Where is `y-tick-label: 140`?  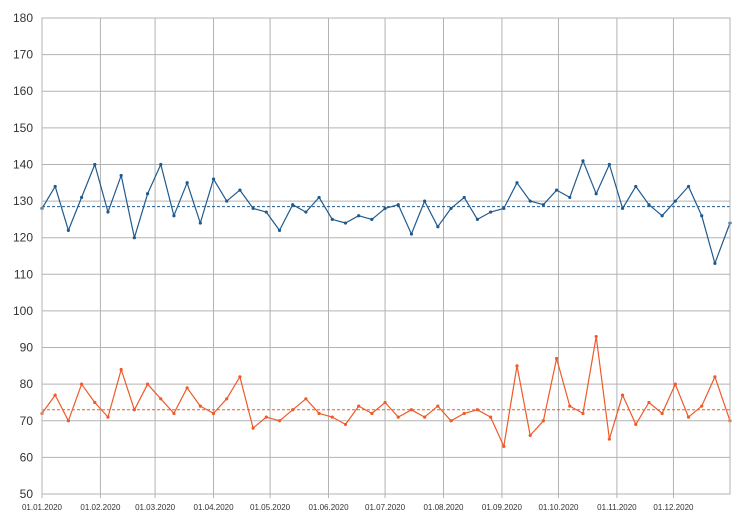 y-tick-label: 140 is located at coordinates (23, 164).